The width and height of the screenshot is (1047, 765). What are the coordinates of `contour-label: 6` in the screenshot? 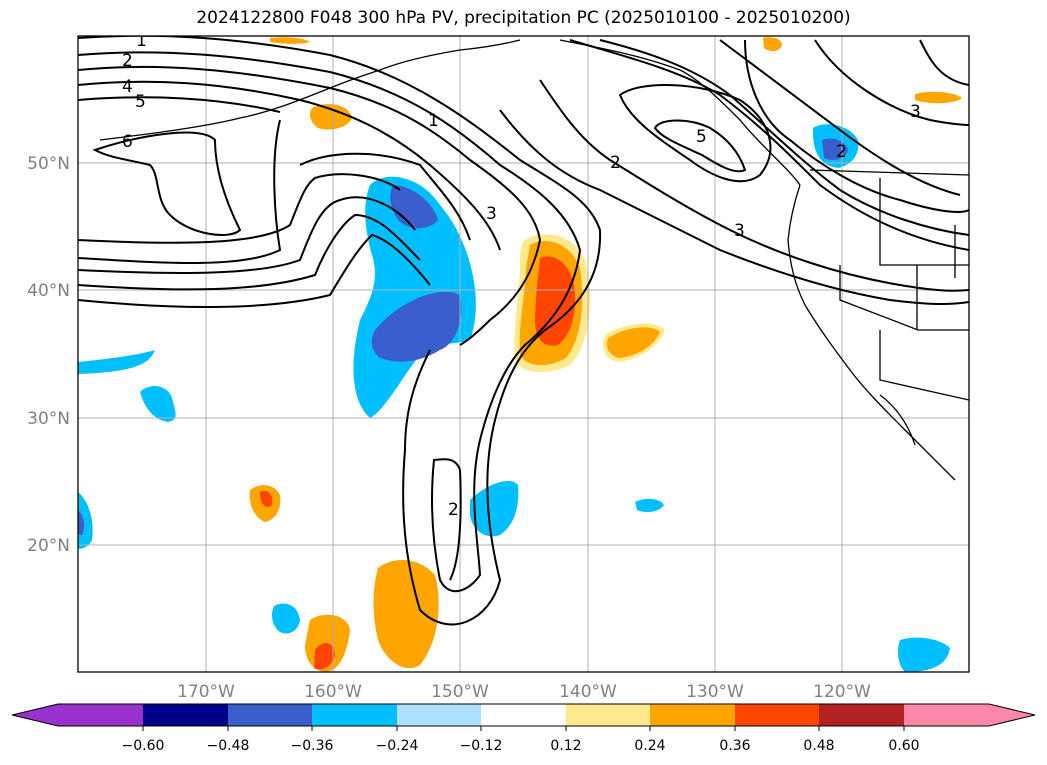 It's located at (127, 142).